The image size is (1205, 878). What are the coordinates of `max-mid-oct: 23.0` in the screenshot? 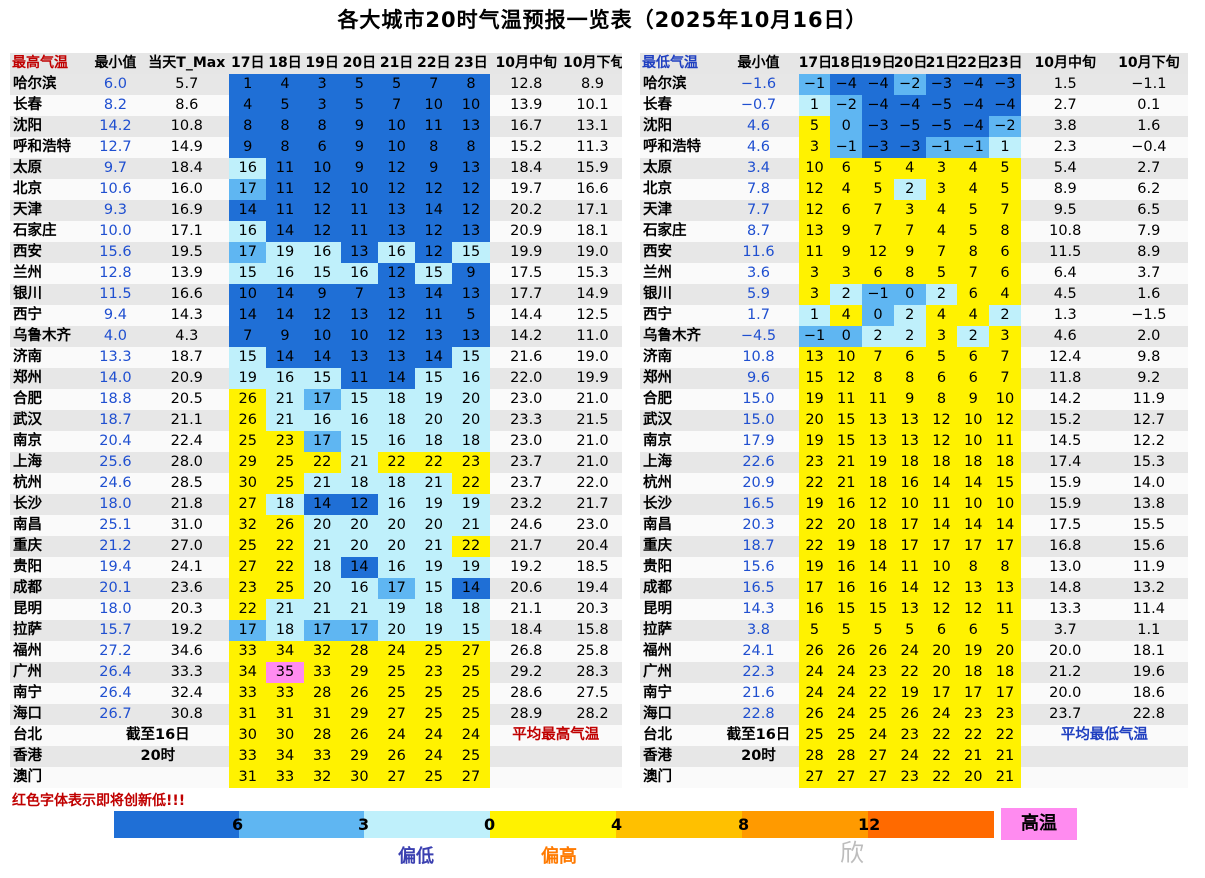 It's located at (526, 441).